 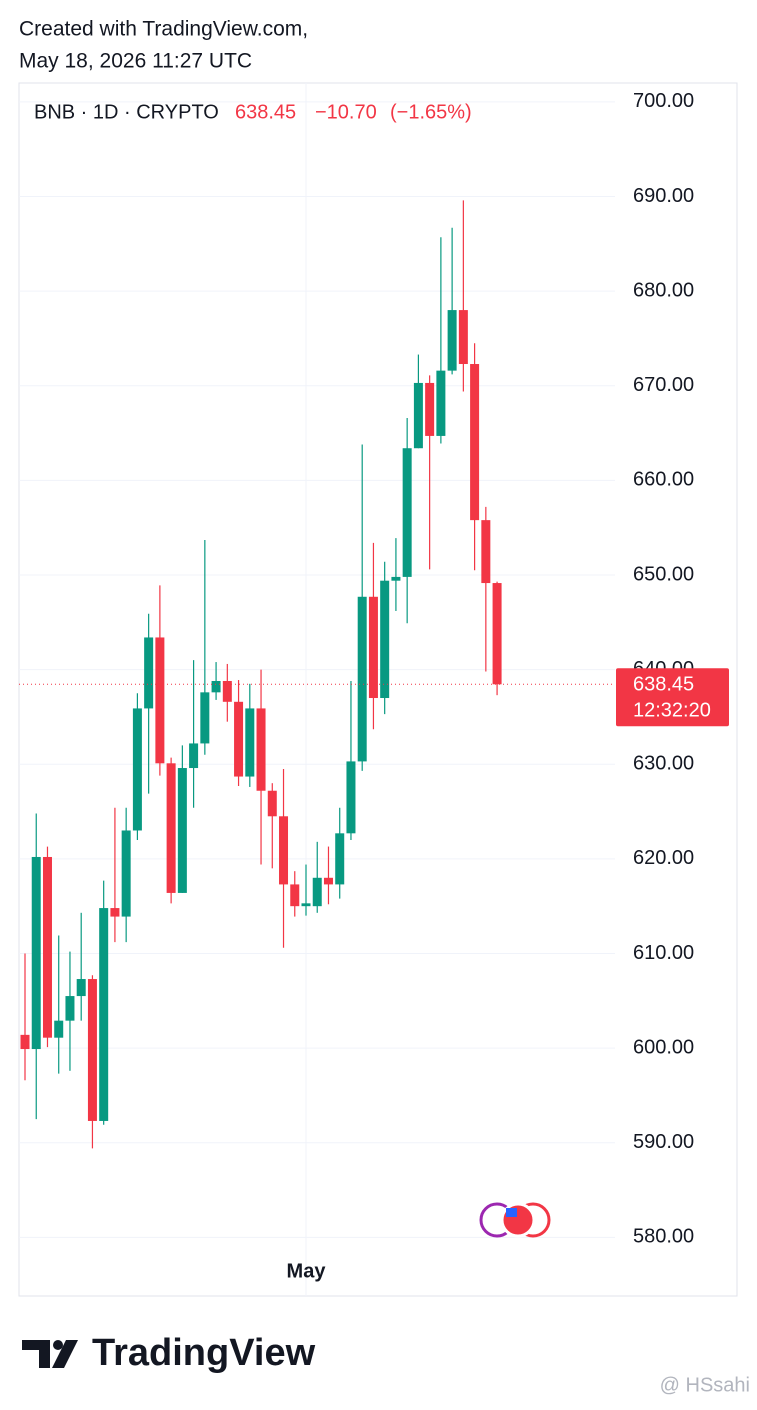 What do you see at coordinates (204, 1353) in the screenshot?
I see `brand-name: TradingView` at bounding box center [204, 1353].